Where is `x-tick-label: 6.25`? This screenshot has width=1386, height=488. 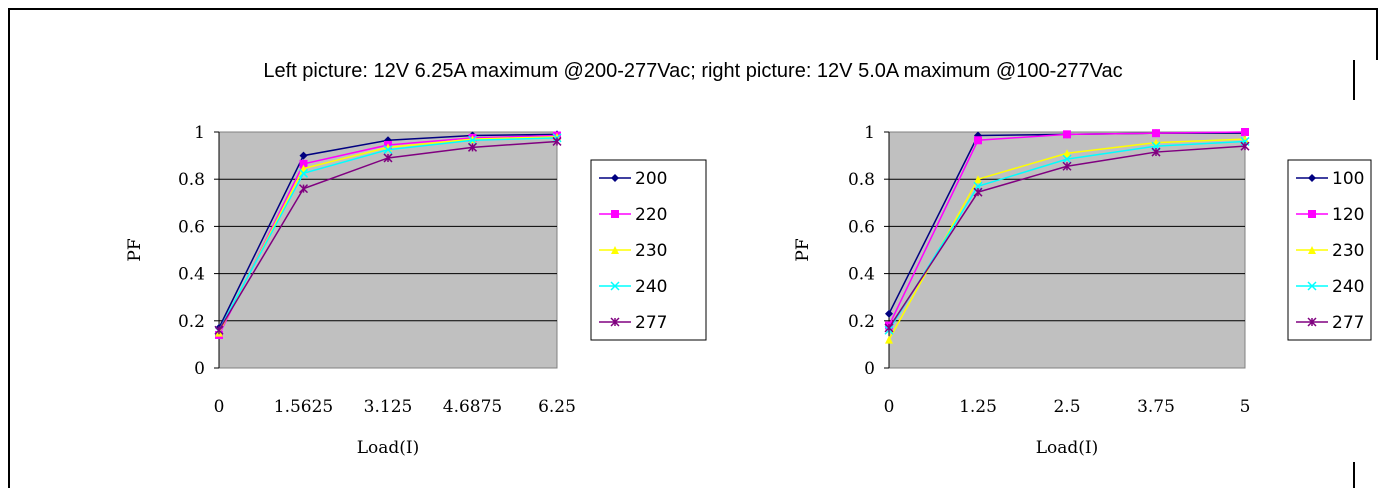
x-tick-label: 6.25 is located at coordinates (557, 407).